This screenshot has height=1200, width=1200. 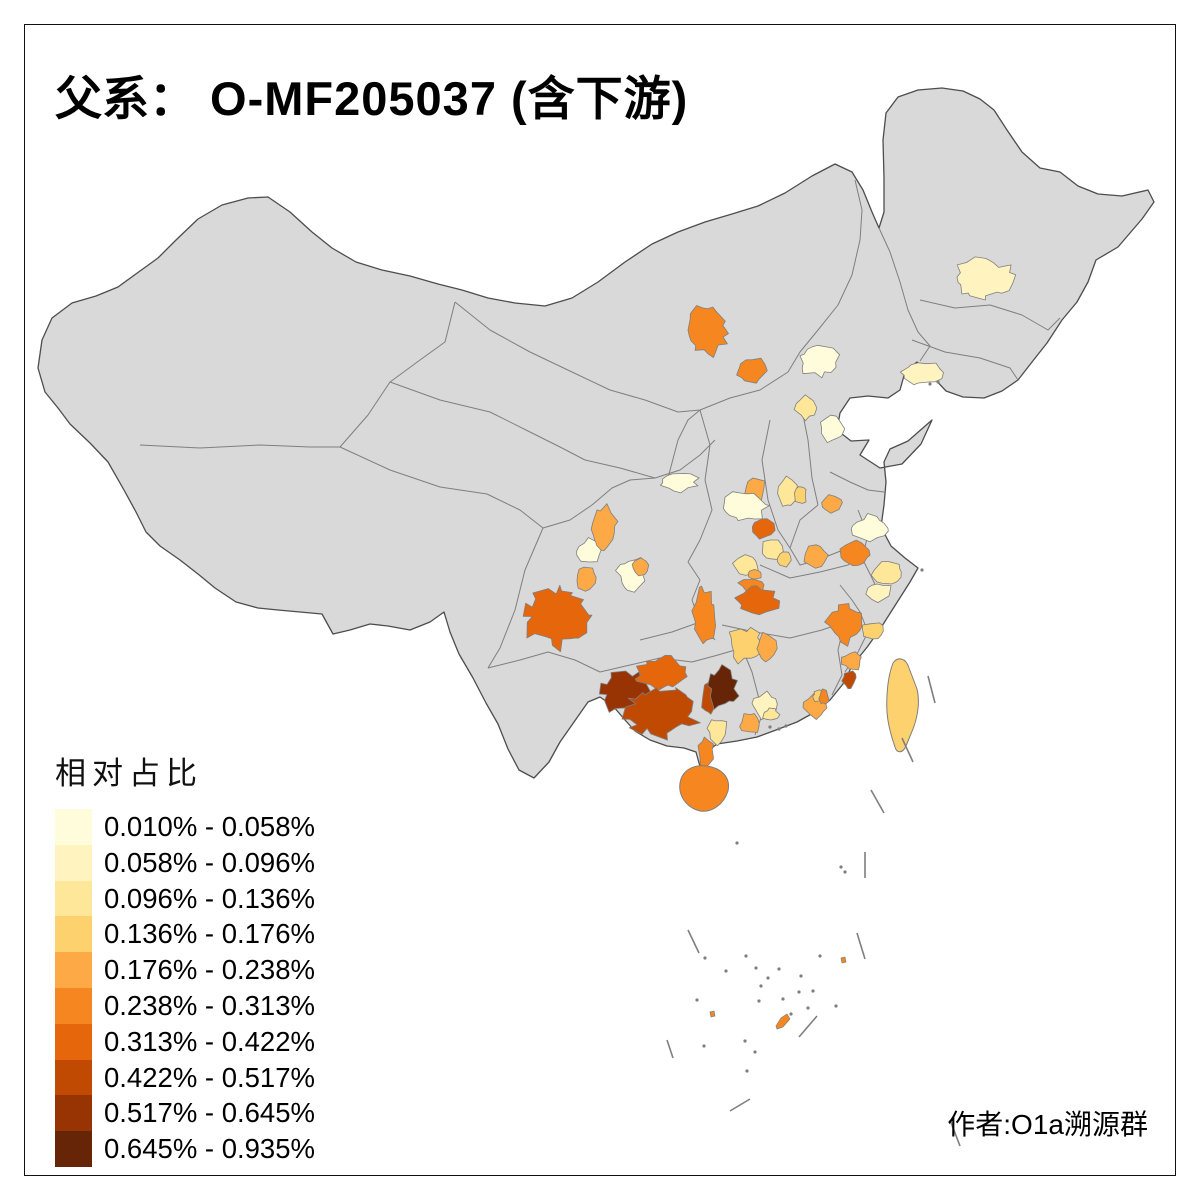 I want to click on legend-row: 0.517% - 0.645%, so click(x=185, y=1113).